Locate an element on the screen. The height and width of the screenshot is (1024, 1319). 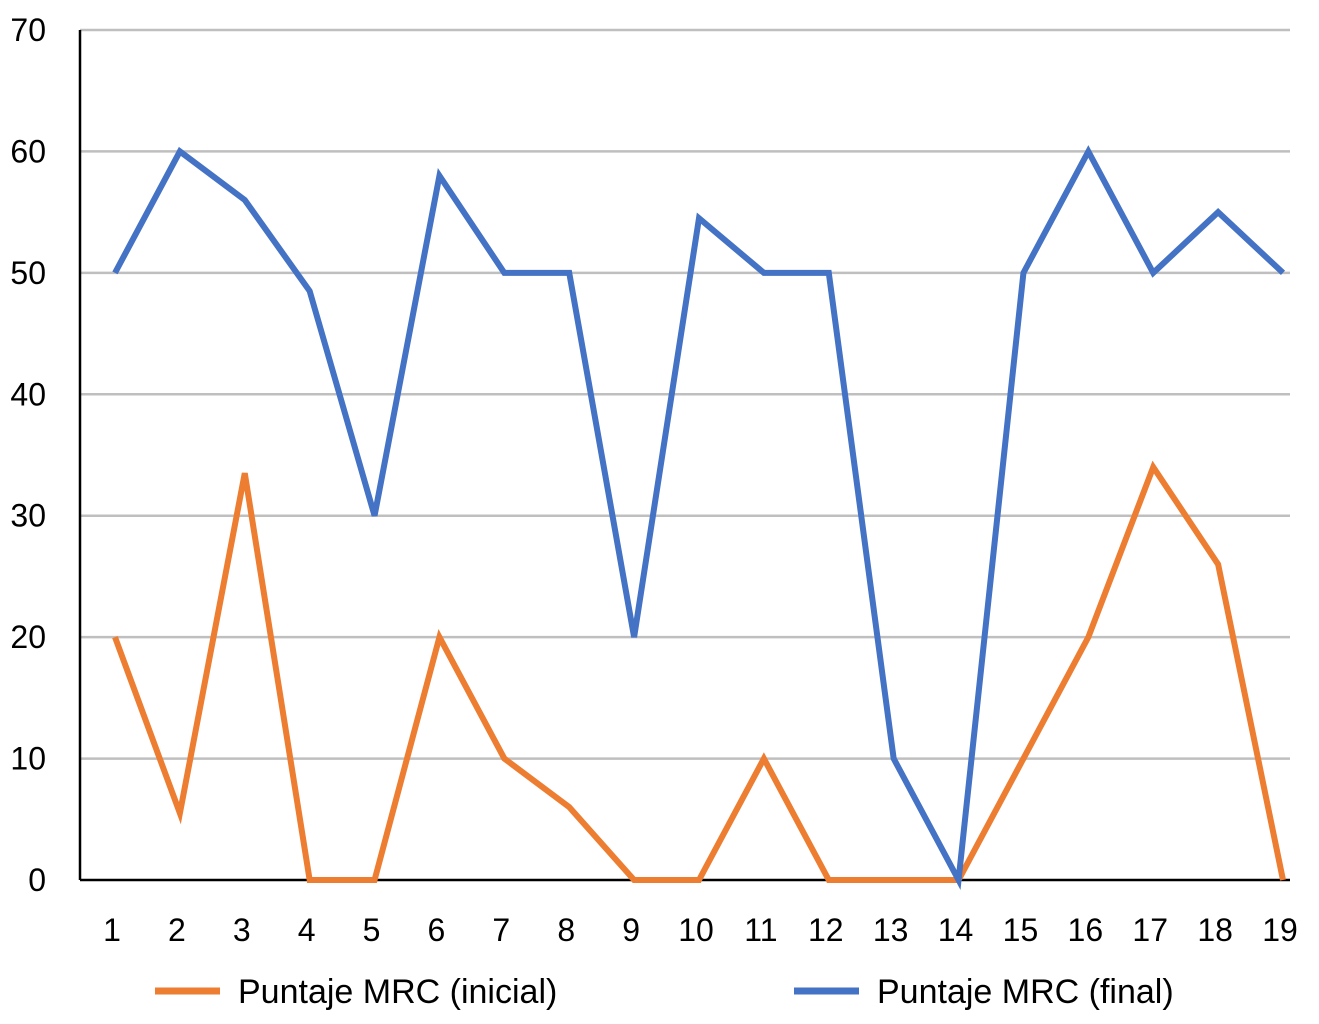
y-tick-label: 50 is located at coordinates (28, 273).